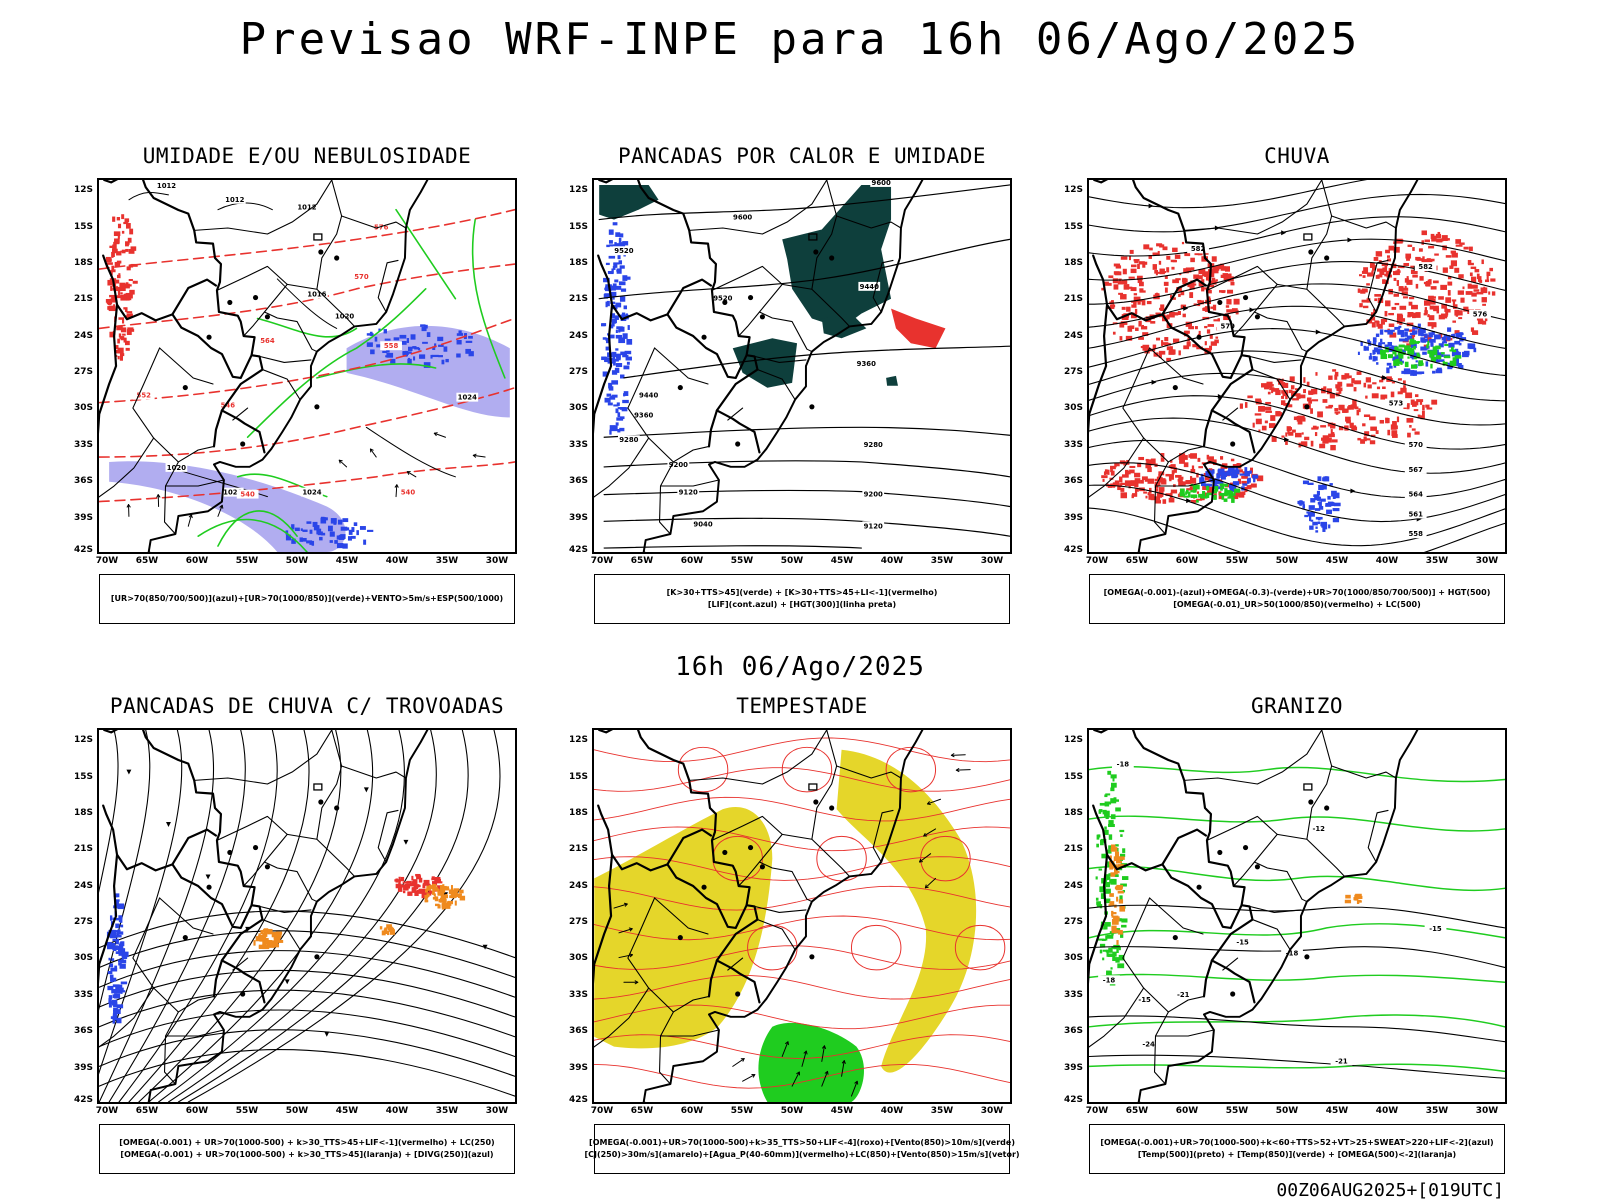 The width and height of the screenshot is (1600, 1201). I want to click on divergence-blue-cell, so click(111, 917).